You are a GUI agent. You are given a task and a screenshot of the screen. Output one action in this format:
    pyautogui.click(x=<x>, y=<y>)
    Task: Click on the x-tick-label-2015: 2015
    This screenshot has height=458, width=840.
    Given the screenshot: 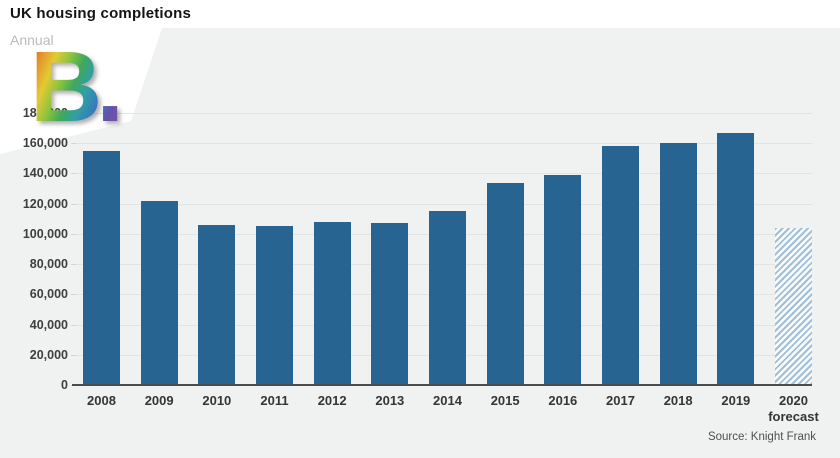 What is the action you would take?
    pyautogui.click(x=505, y=401)
    